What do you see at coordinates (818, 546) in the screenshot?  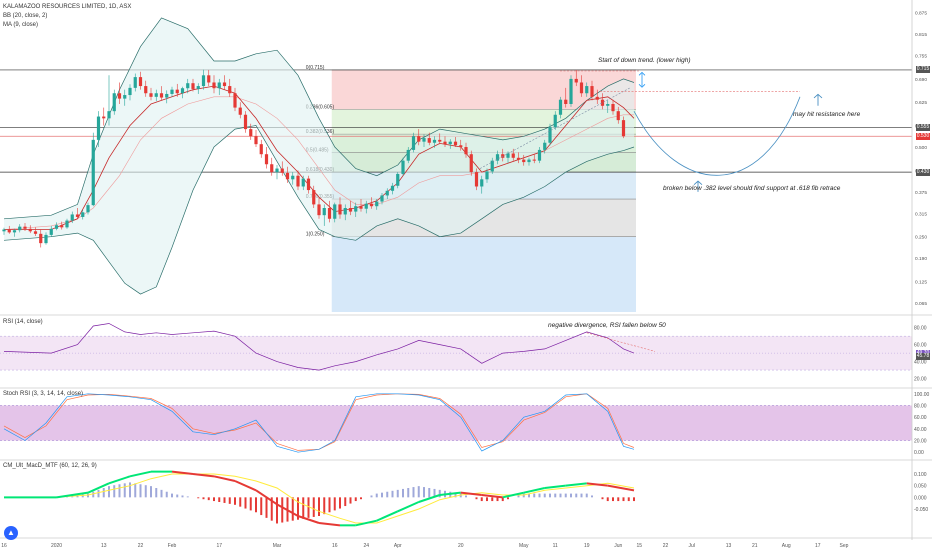 I see `time-tick-label: 17` at bounding box center [818, 546].